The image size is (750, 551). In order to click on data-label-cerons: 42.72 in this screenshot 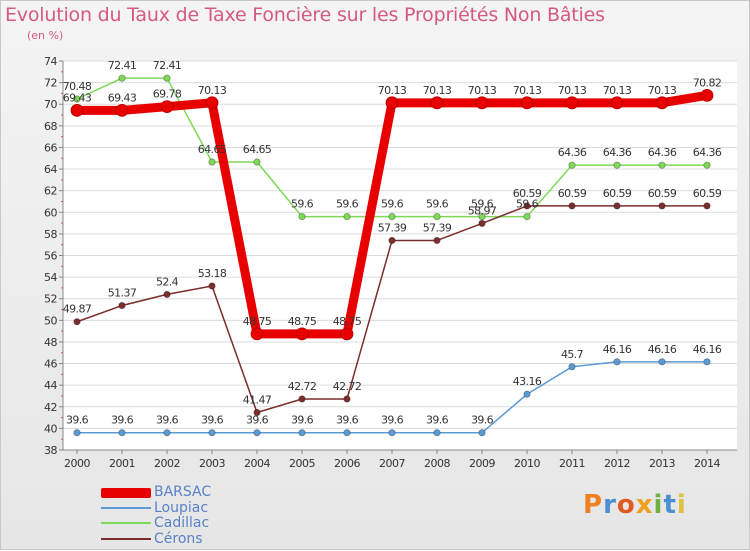, I will do `click(347, 386)`.